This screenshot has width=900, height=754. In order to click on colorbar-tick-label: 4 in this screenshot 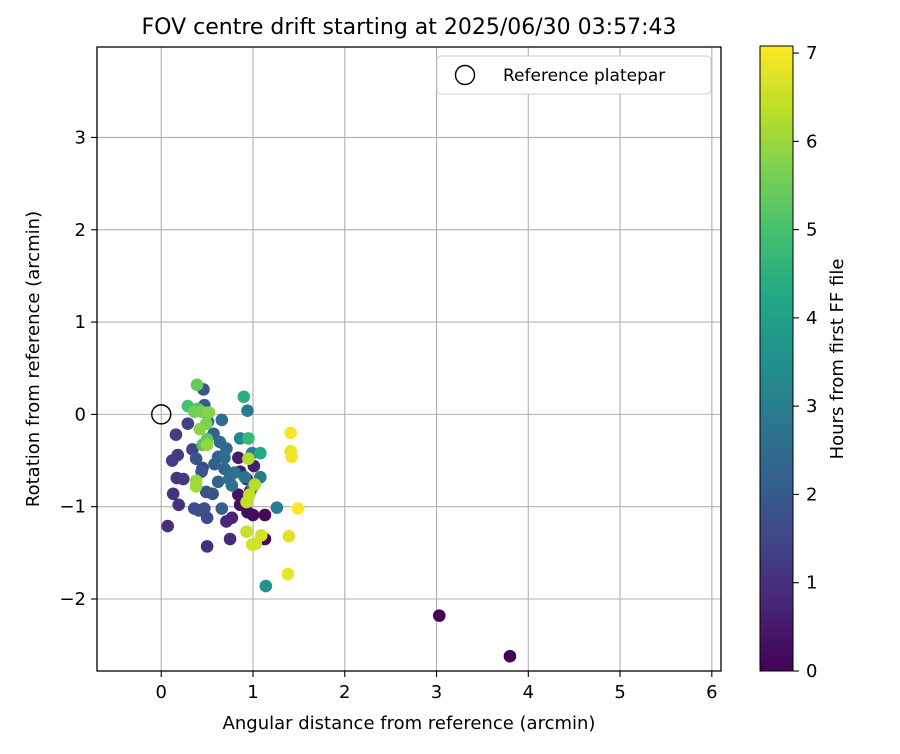, I will do `click(811, 318)`.